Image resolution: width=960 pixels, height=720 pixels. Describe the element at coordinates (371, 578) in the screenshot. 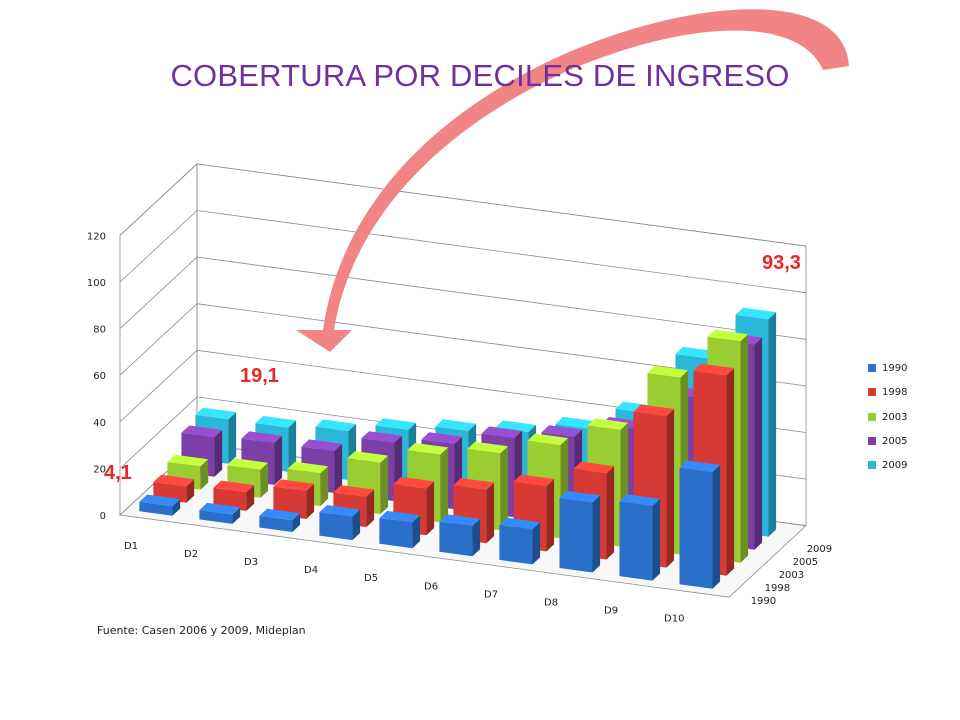

I see `x-tick-label: D5` at that location.